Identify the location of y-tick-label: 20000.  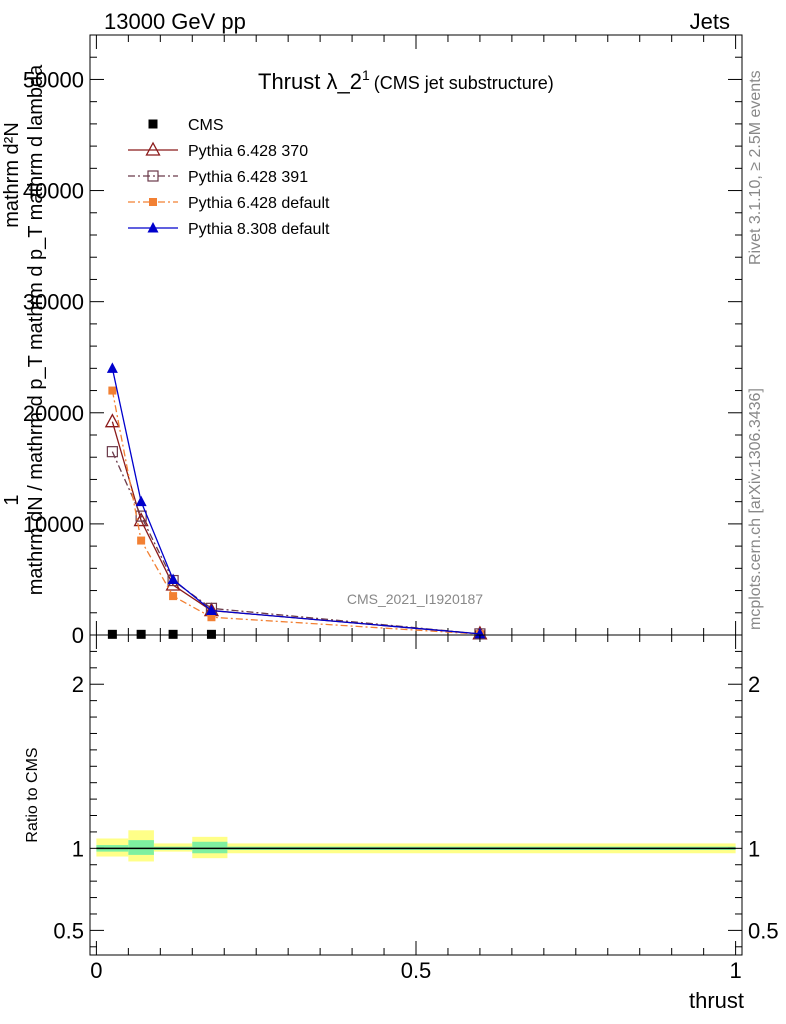
(53, 413).